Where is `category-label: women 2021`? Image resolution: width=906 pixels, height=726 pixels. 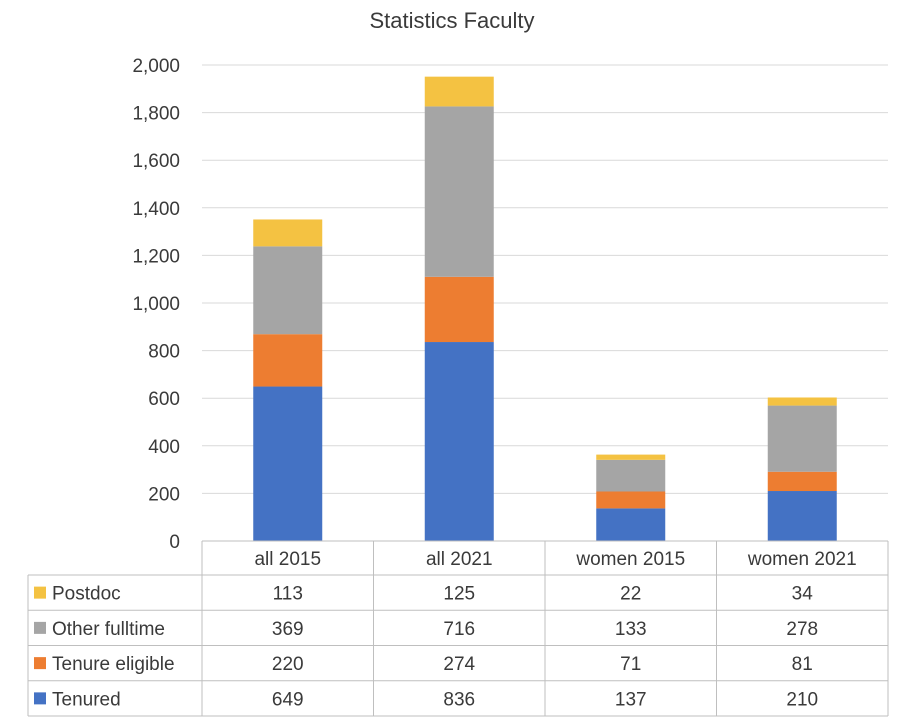 category-label: women 2021 is located at coordinates (802, 559).